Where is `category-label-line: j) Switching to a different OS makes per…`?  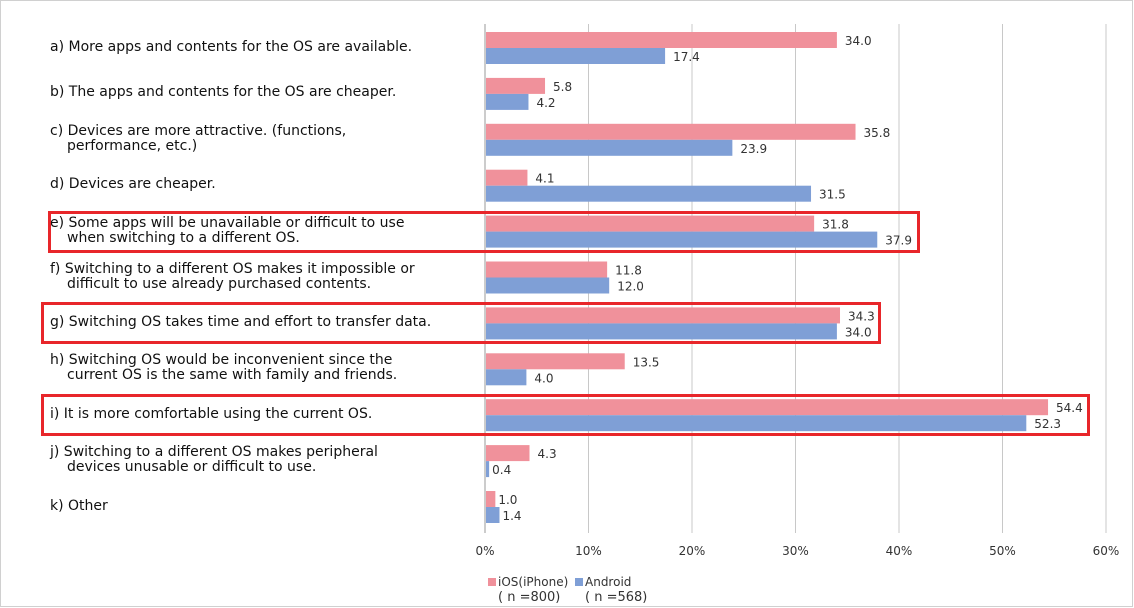
category-label-line: j) Switching to a different OS makes per… is located at coordinates (214, 452).